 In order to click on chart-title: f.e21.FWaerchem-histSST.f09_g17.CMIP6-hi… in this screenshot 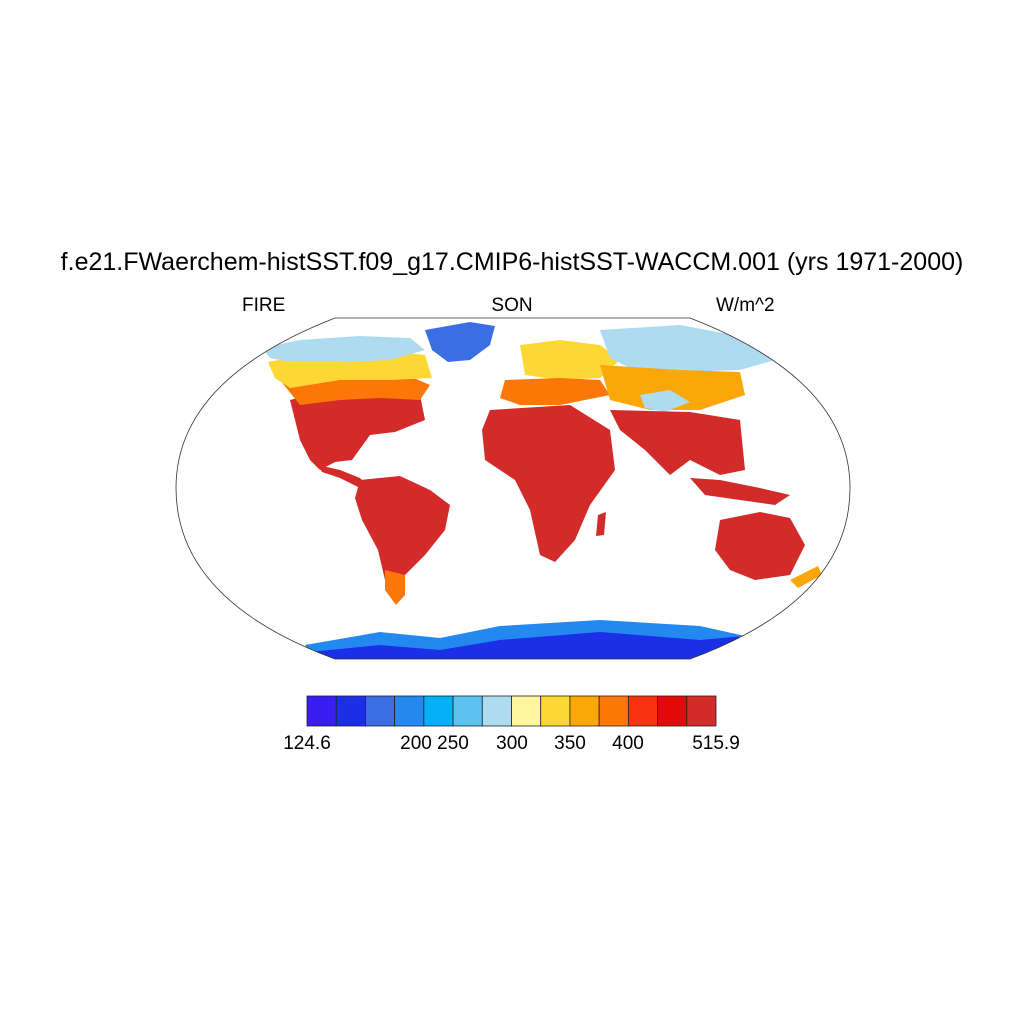, I will do `click(512, 262)`.